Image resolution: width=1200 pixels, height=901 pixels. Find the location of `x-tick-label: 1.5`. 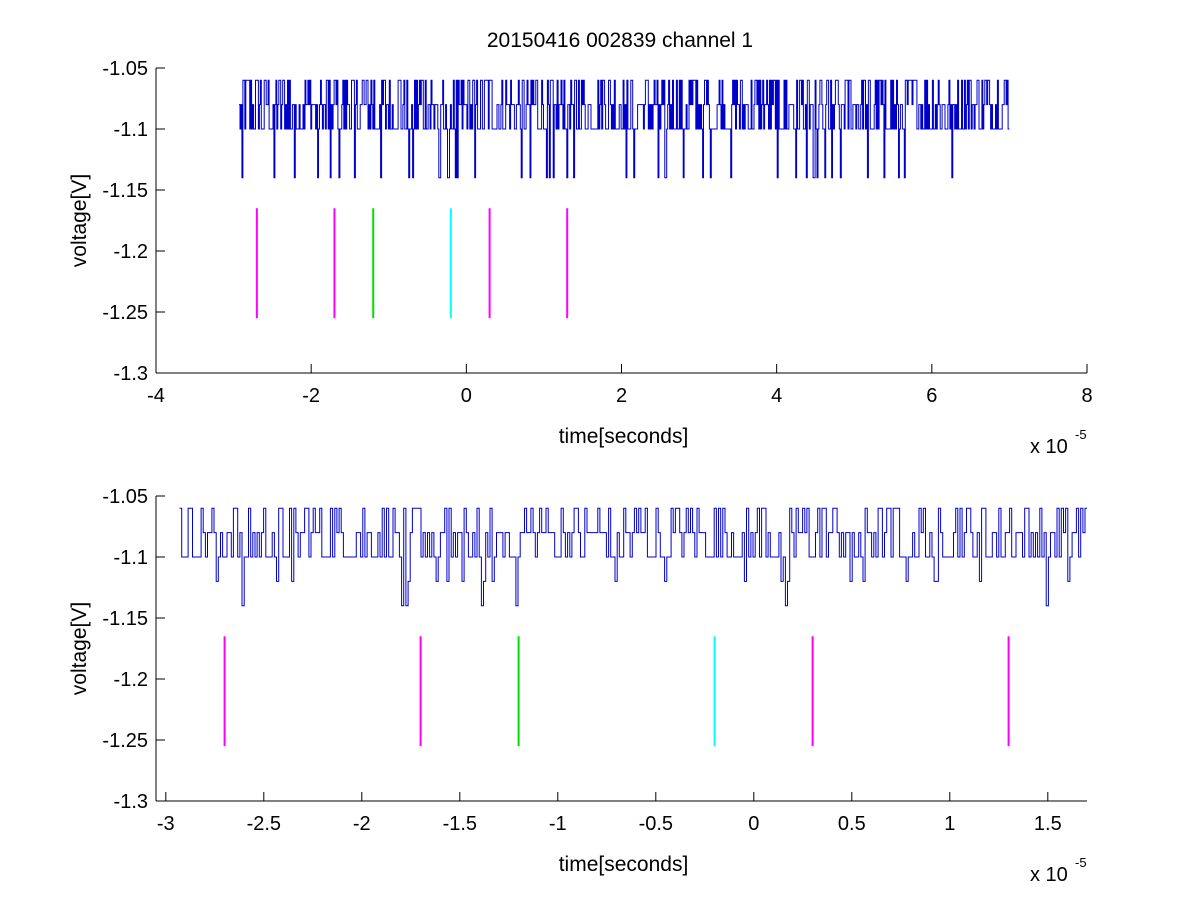

x-tick-label: 1.5 is located at coordinates (1048, 824).